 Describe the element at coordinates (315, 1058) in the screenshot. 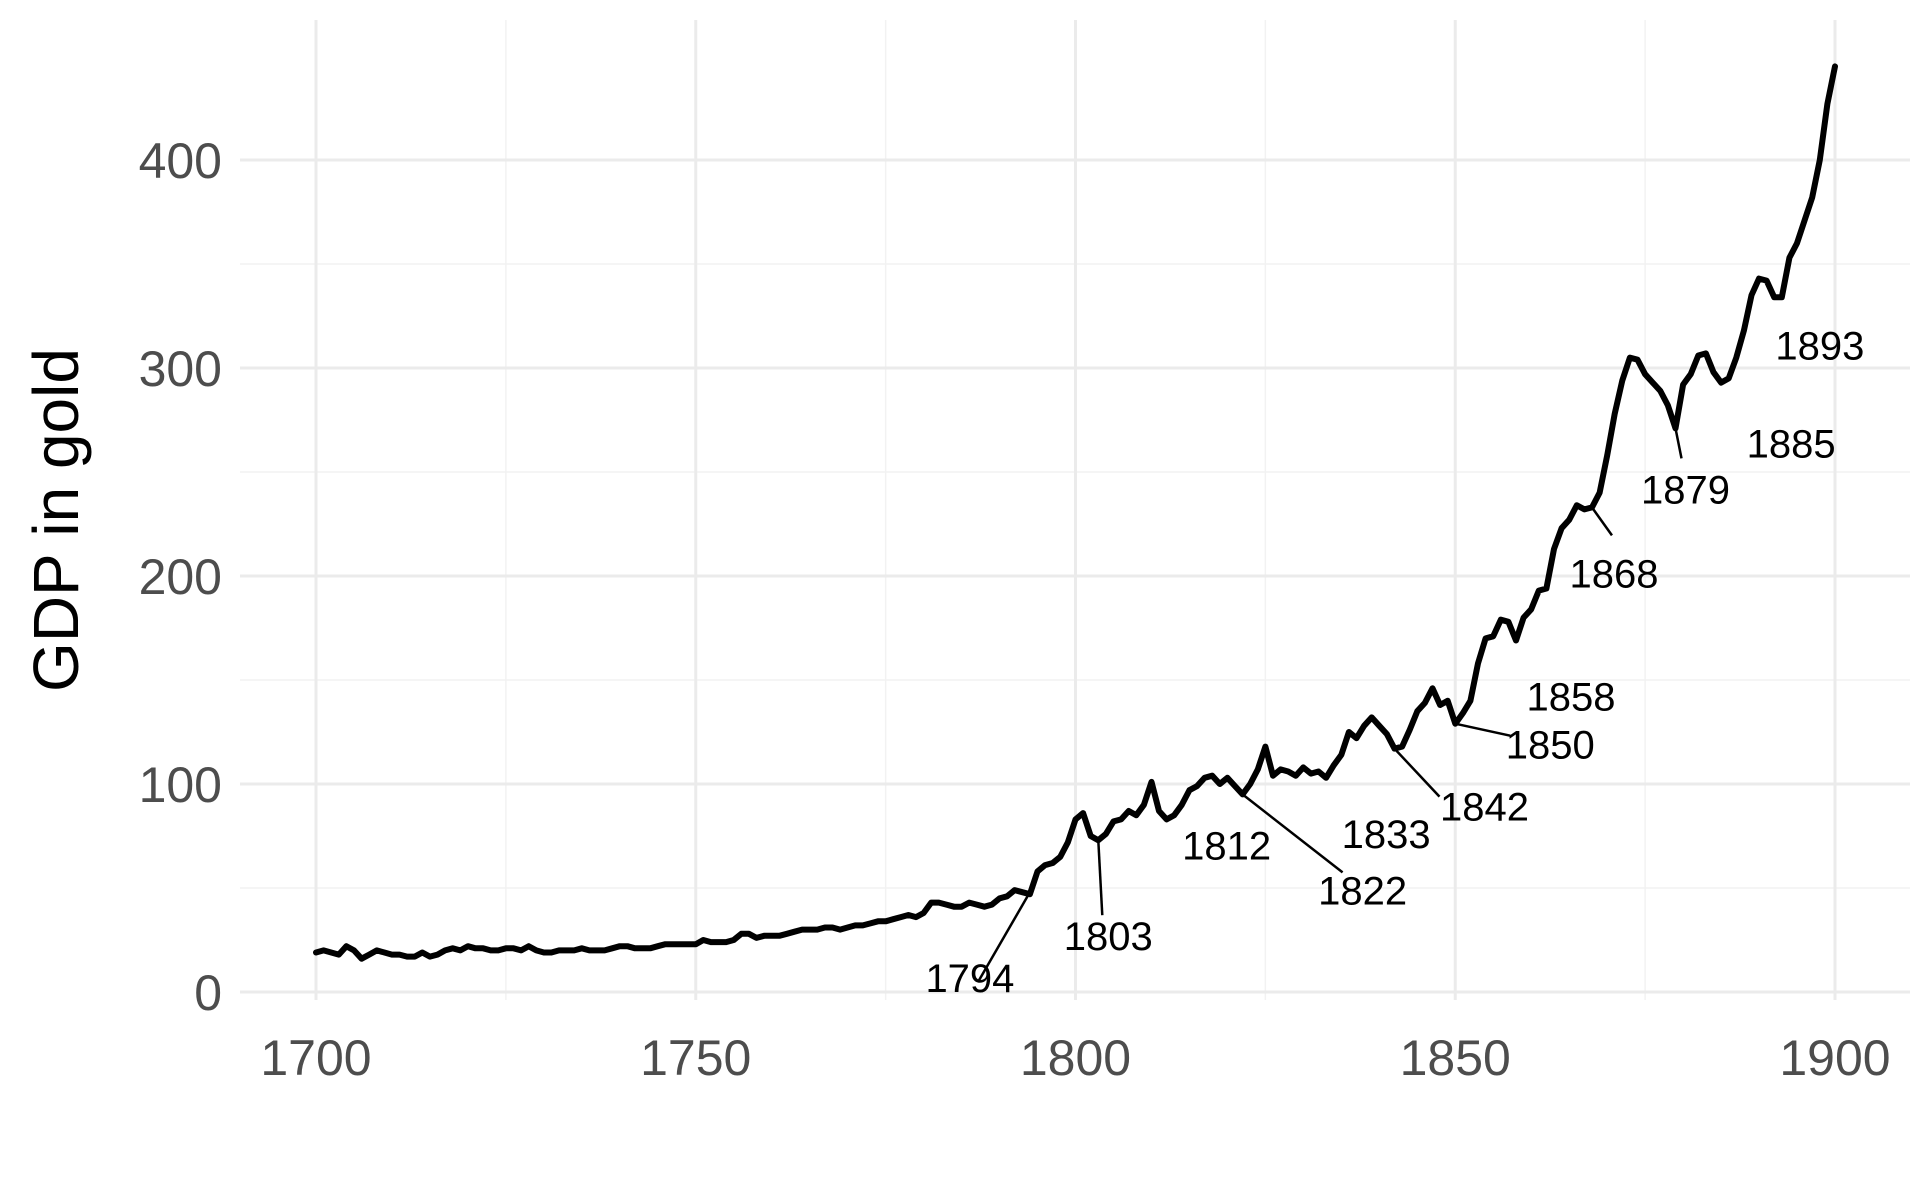

I see `x-tick-label: 1700` at that location.